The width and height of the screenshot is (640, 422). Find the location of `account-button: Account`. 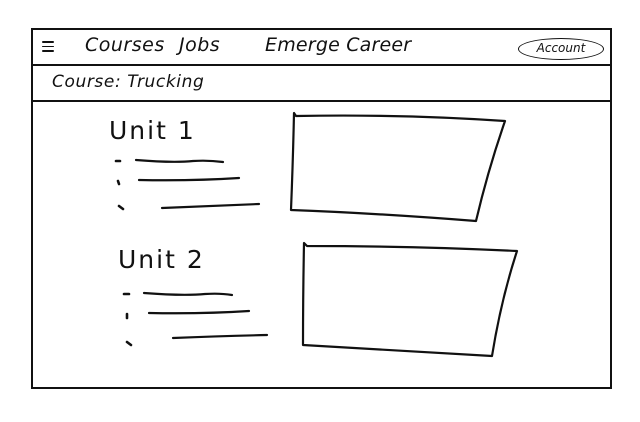

account-button: Account is located at coordinates (561, 49).